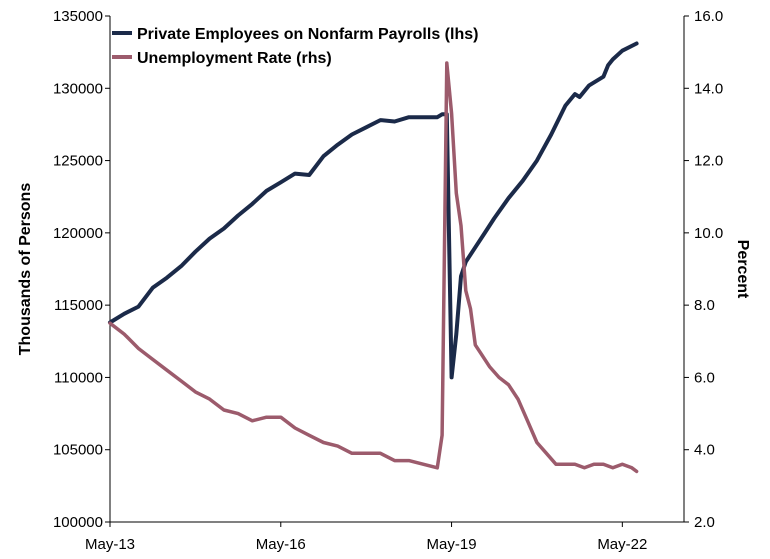  Describe the element at coordinates (366, 537) in the screenshot. I see `x-axis-ticks: May-13 May-16 May-19 May-22` at that location.